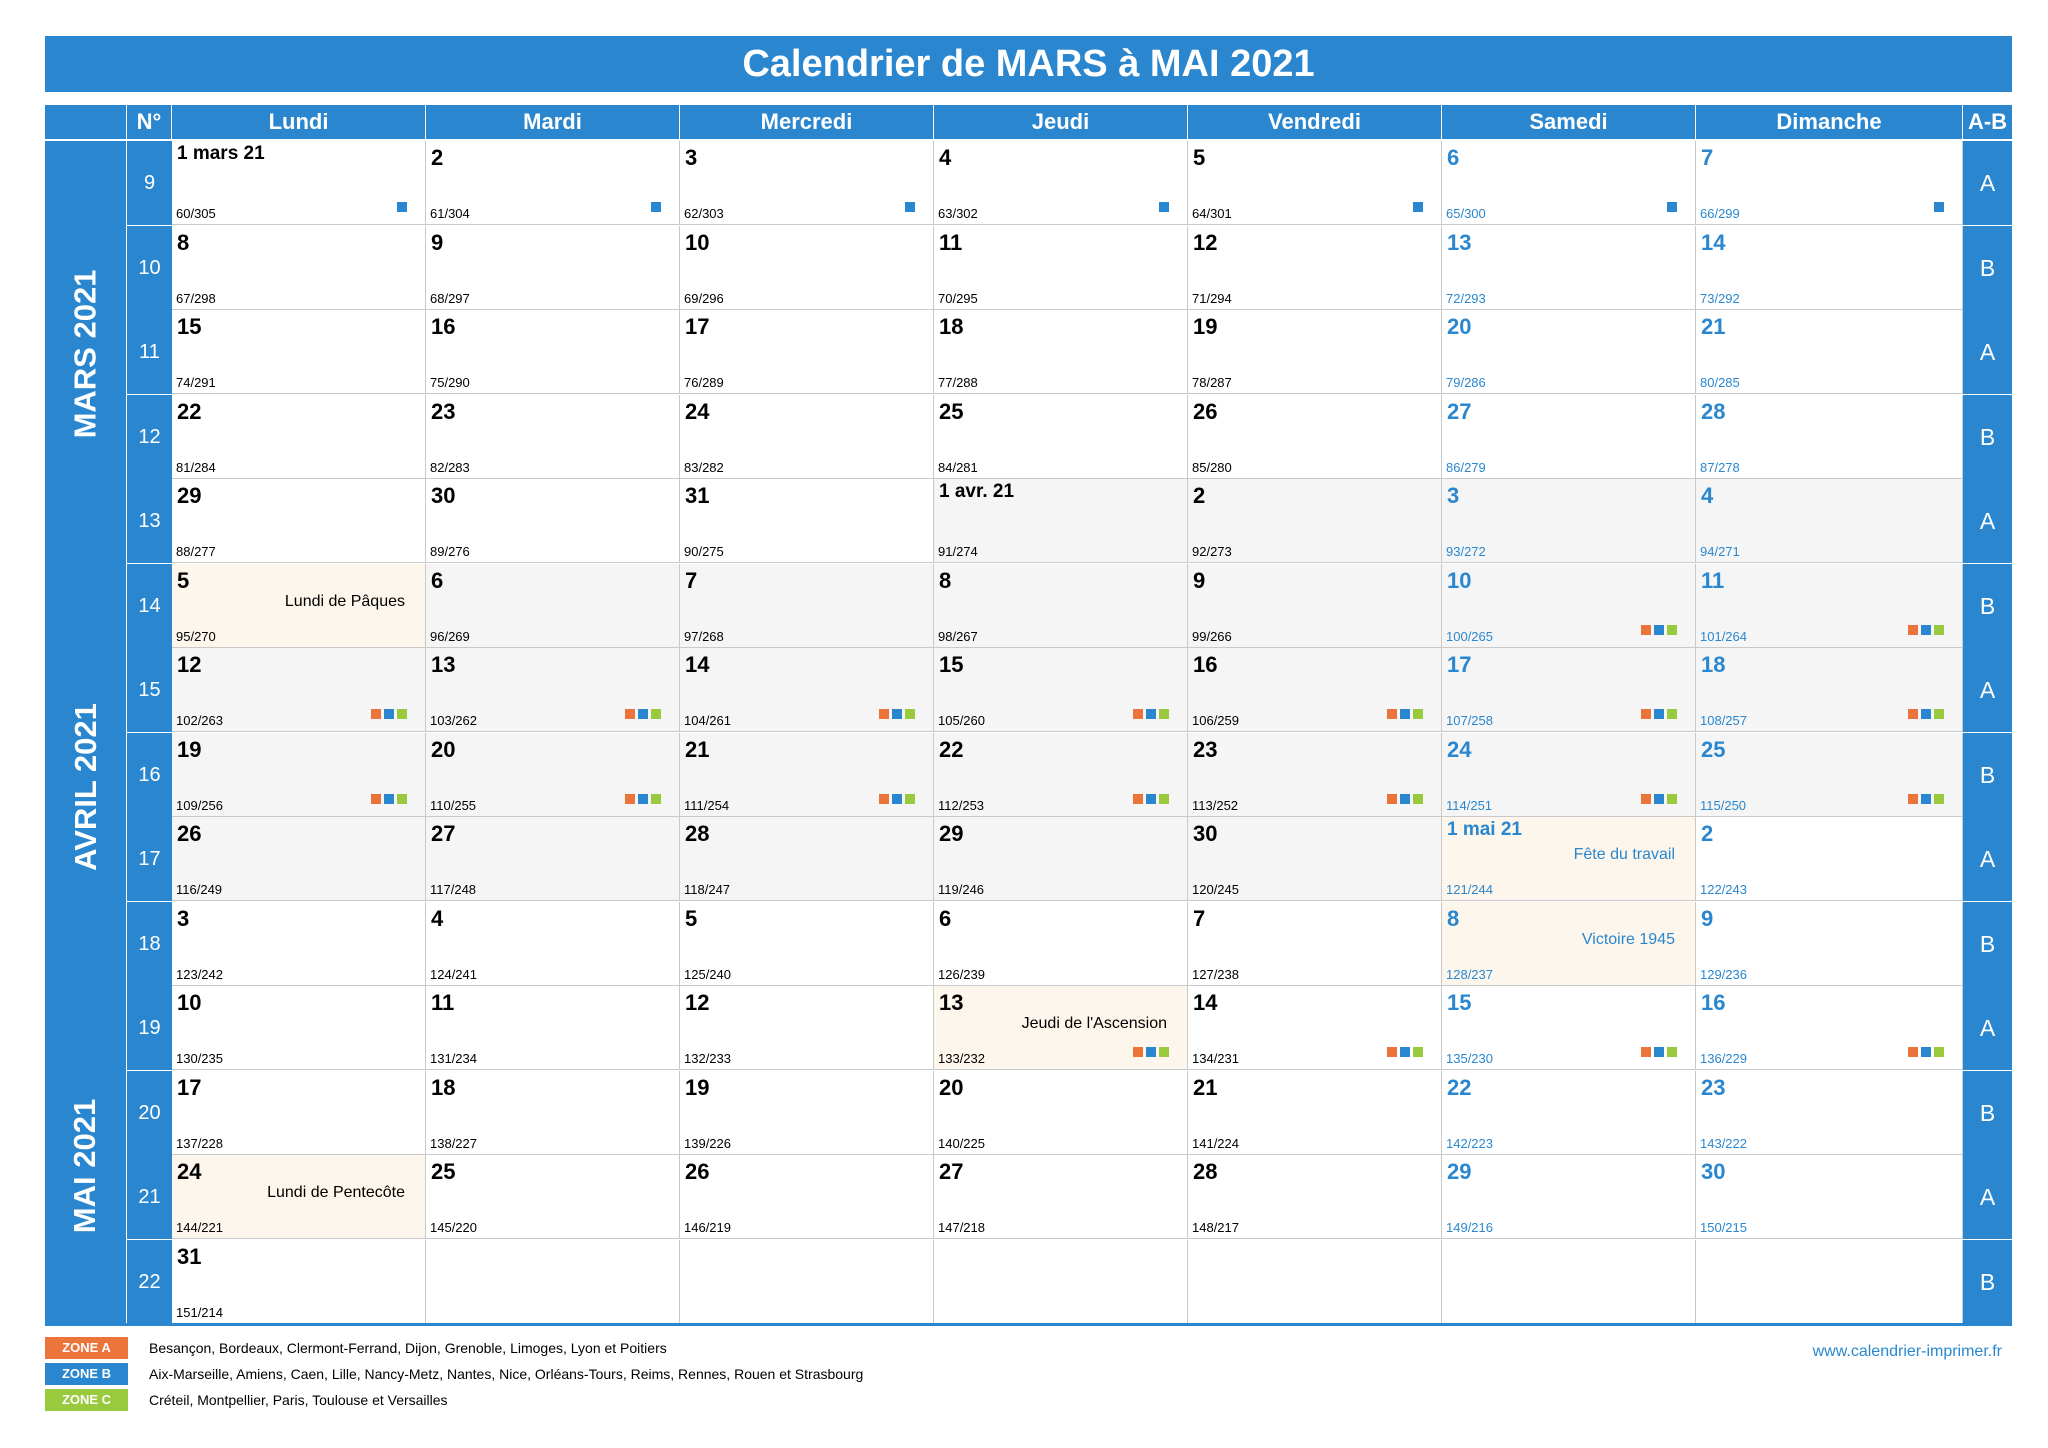  What do you see at coordinates (149, 1028) in the screenshot?
I see `week-number: 19` at bounding box center [149, 1028].